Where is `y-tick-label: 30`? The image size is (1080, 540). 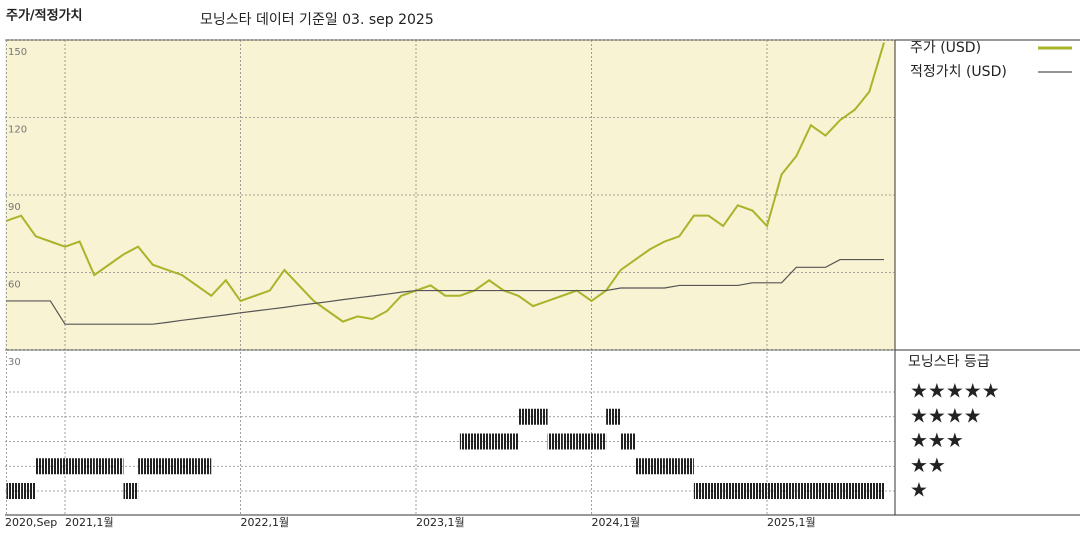 y-tick-label: 30 is located at coordinates (14, 362).